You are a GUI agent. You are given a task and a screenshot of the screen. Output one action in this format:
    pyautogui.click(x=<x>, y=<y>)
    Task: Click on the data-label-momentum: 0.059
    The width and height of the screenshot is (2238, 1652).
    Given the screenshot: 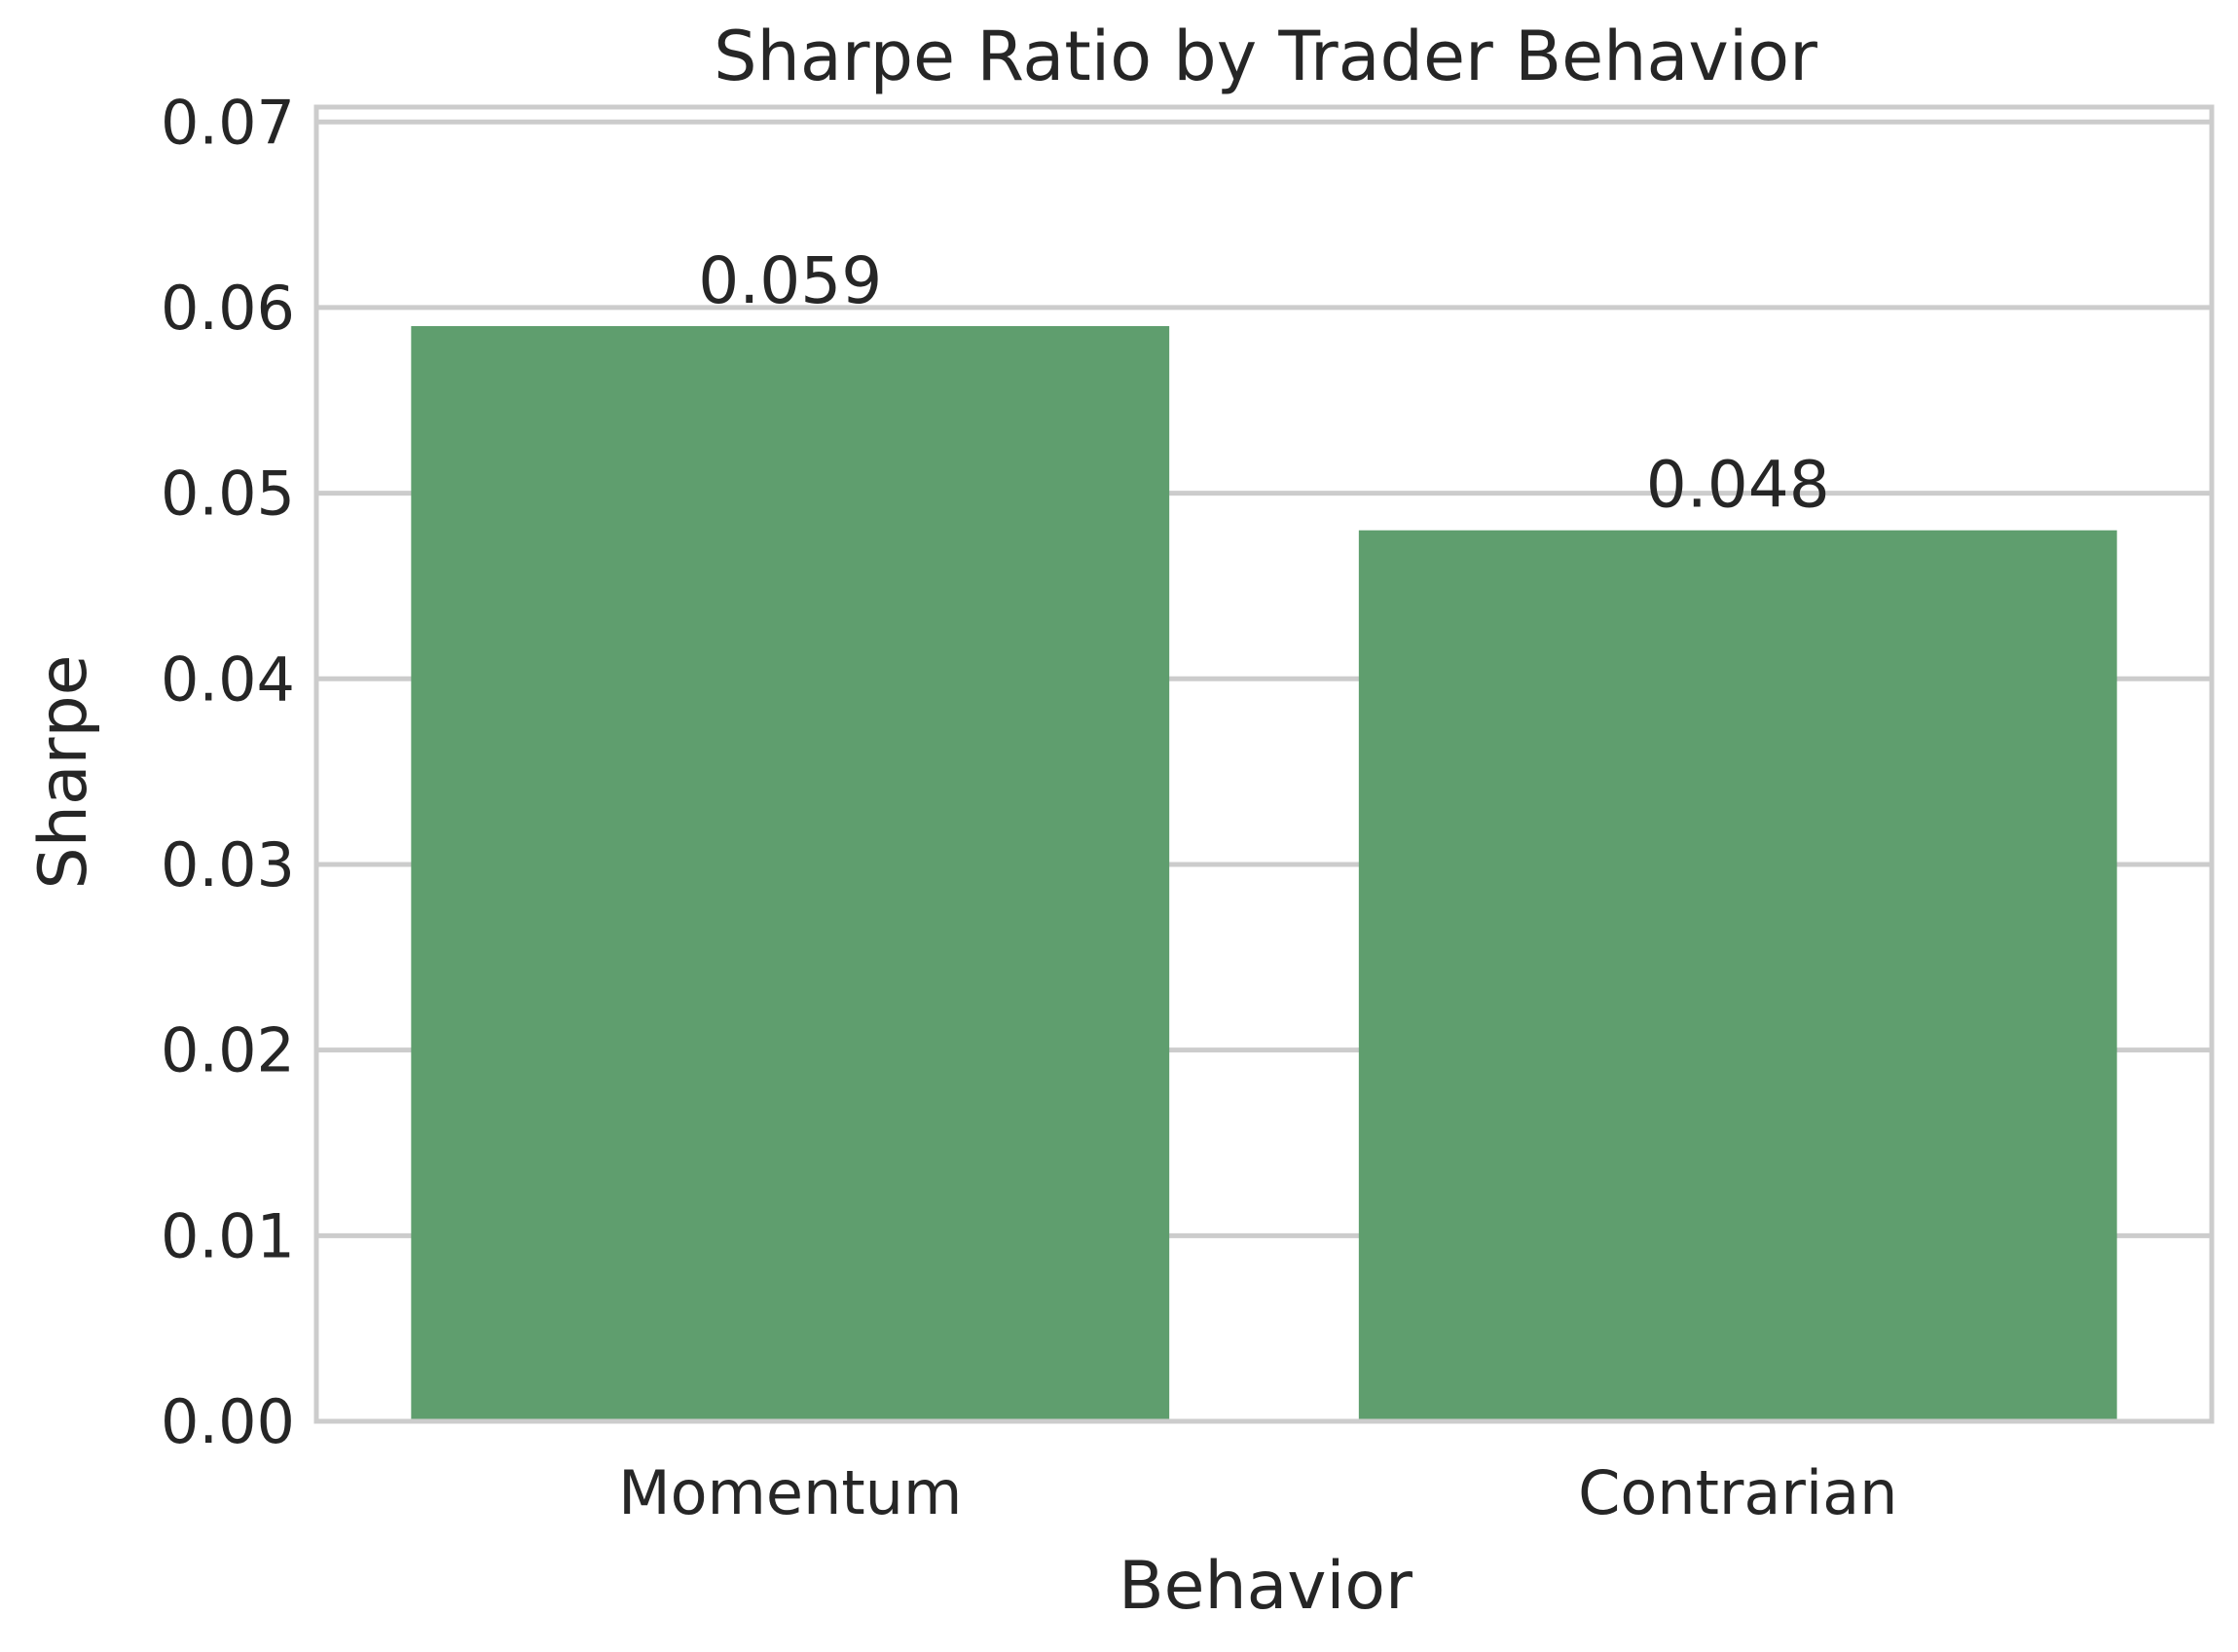 What is the action you would take?
    pyautogui.click(x=790, y=280)
    